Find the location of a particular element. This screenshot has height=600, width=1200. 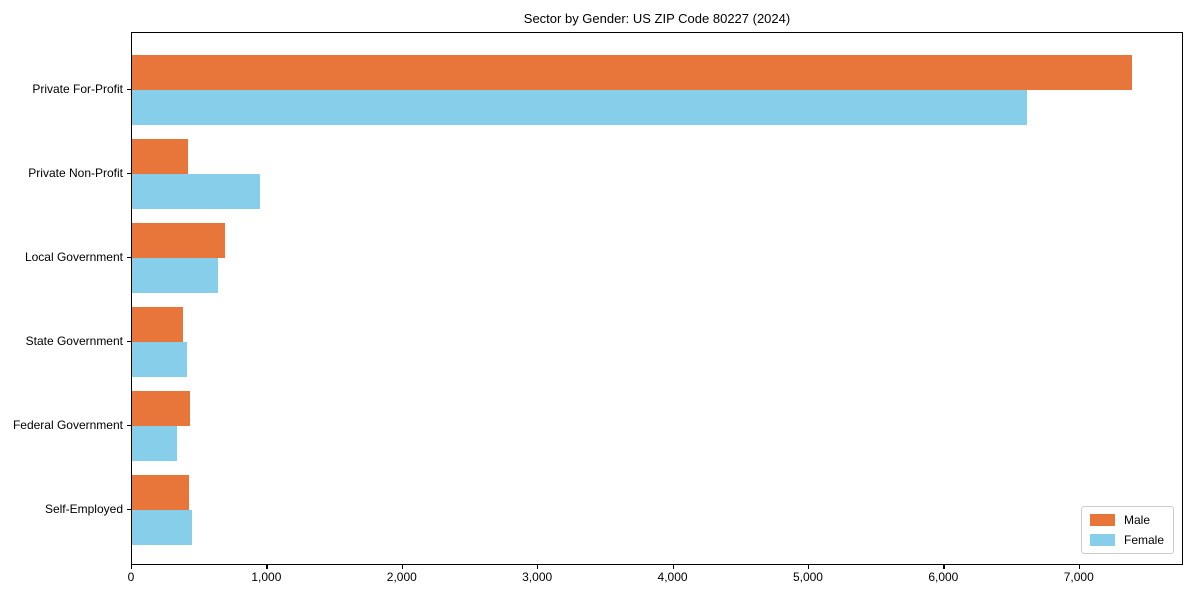

legend-label-male: Male is located at coordinates (1136, 520).